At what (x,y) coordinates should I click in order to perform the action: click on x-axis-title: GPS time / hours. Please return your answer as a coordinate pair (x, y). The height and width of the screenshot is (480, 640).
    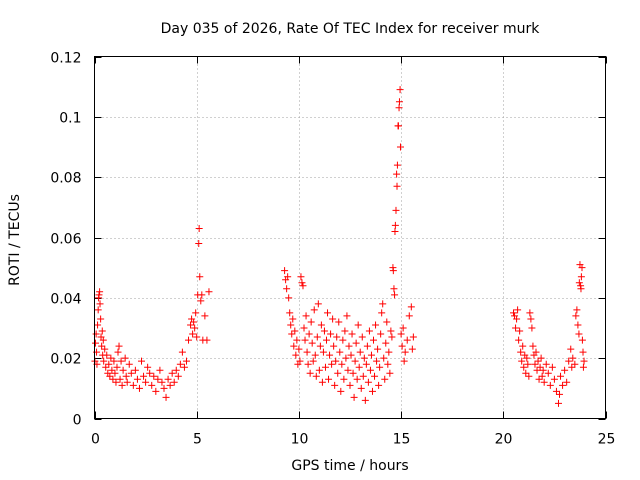
    Looking at the image, I should click on (349, 466).